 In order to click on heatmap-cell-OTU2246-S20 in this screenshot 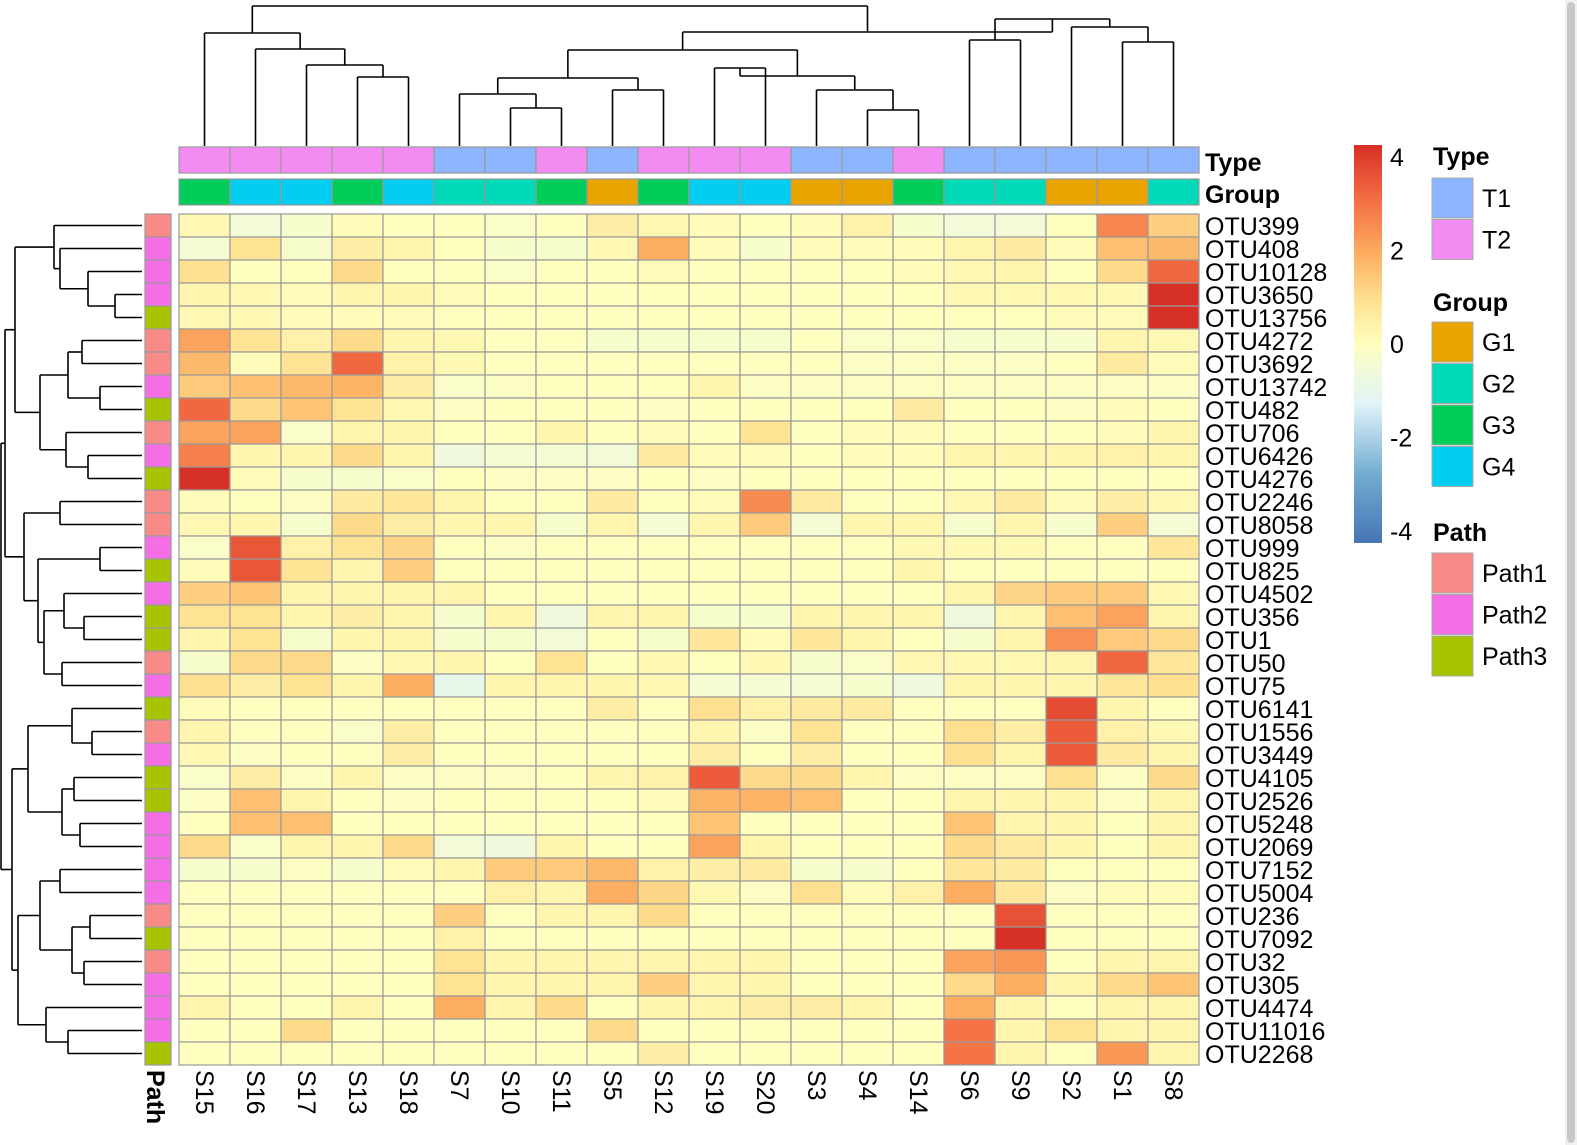, I will do `click(765, 501)`.